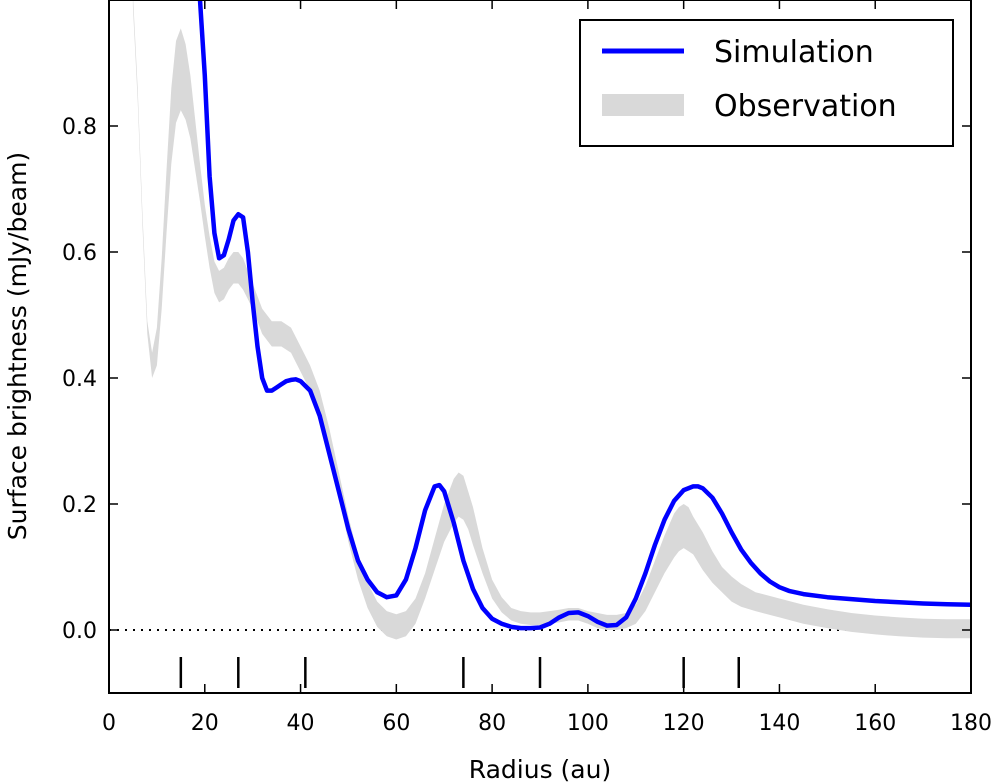  Describe the element at coordinates (79, 379) in the screenshot. I see `y-tick-label: 0.4` at that location.